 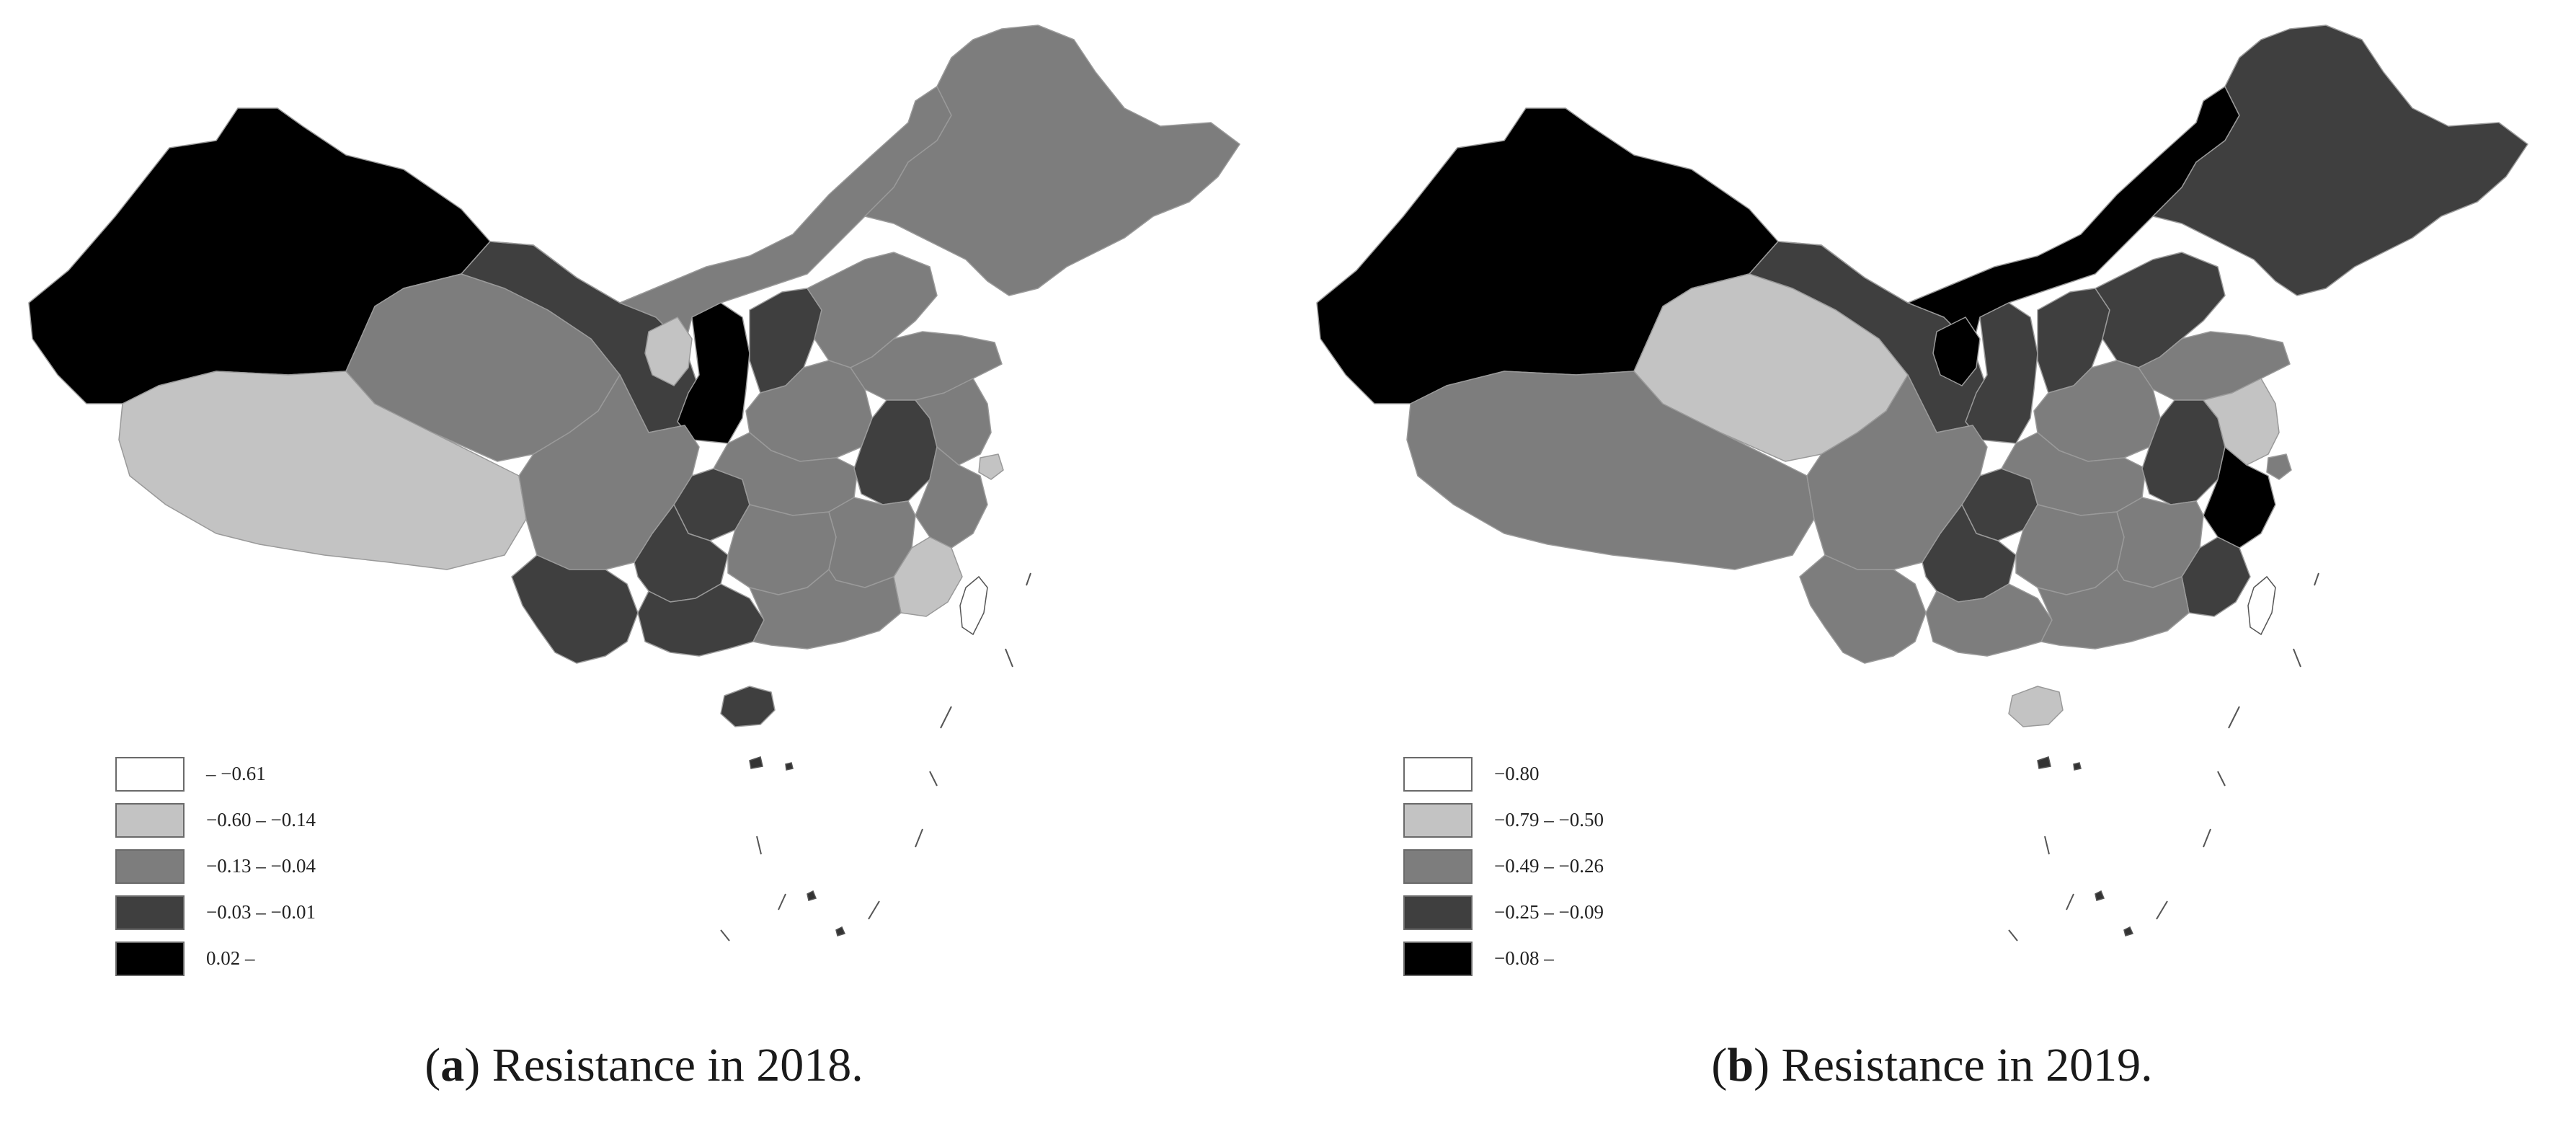 What do you see at coordinates (1555, 773) in the screenshot?
I see `legend-item: −0.80` at bounding box center [1555, 773].